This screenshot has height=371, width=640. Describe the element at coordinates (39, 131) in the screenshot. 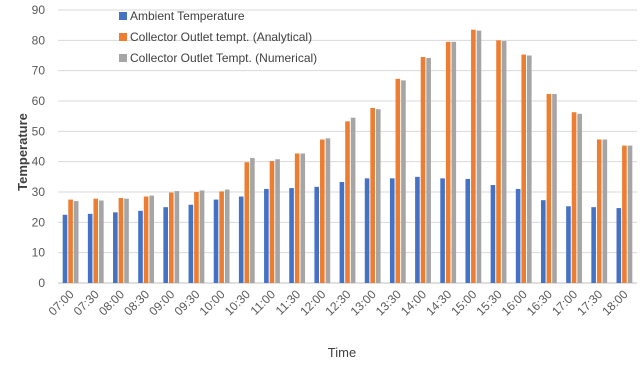

I see `y-tick-label: 50` at that location.